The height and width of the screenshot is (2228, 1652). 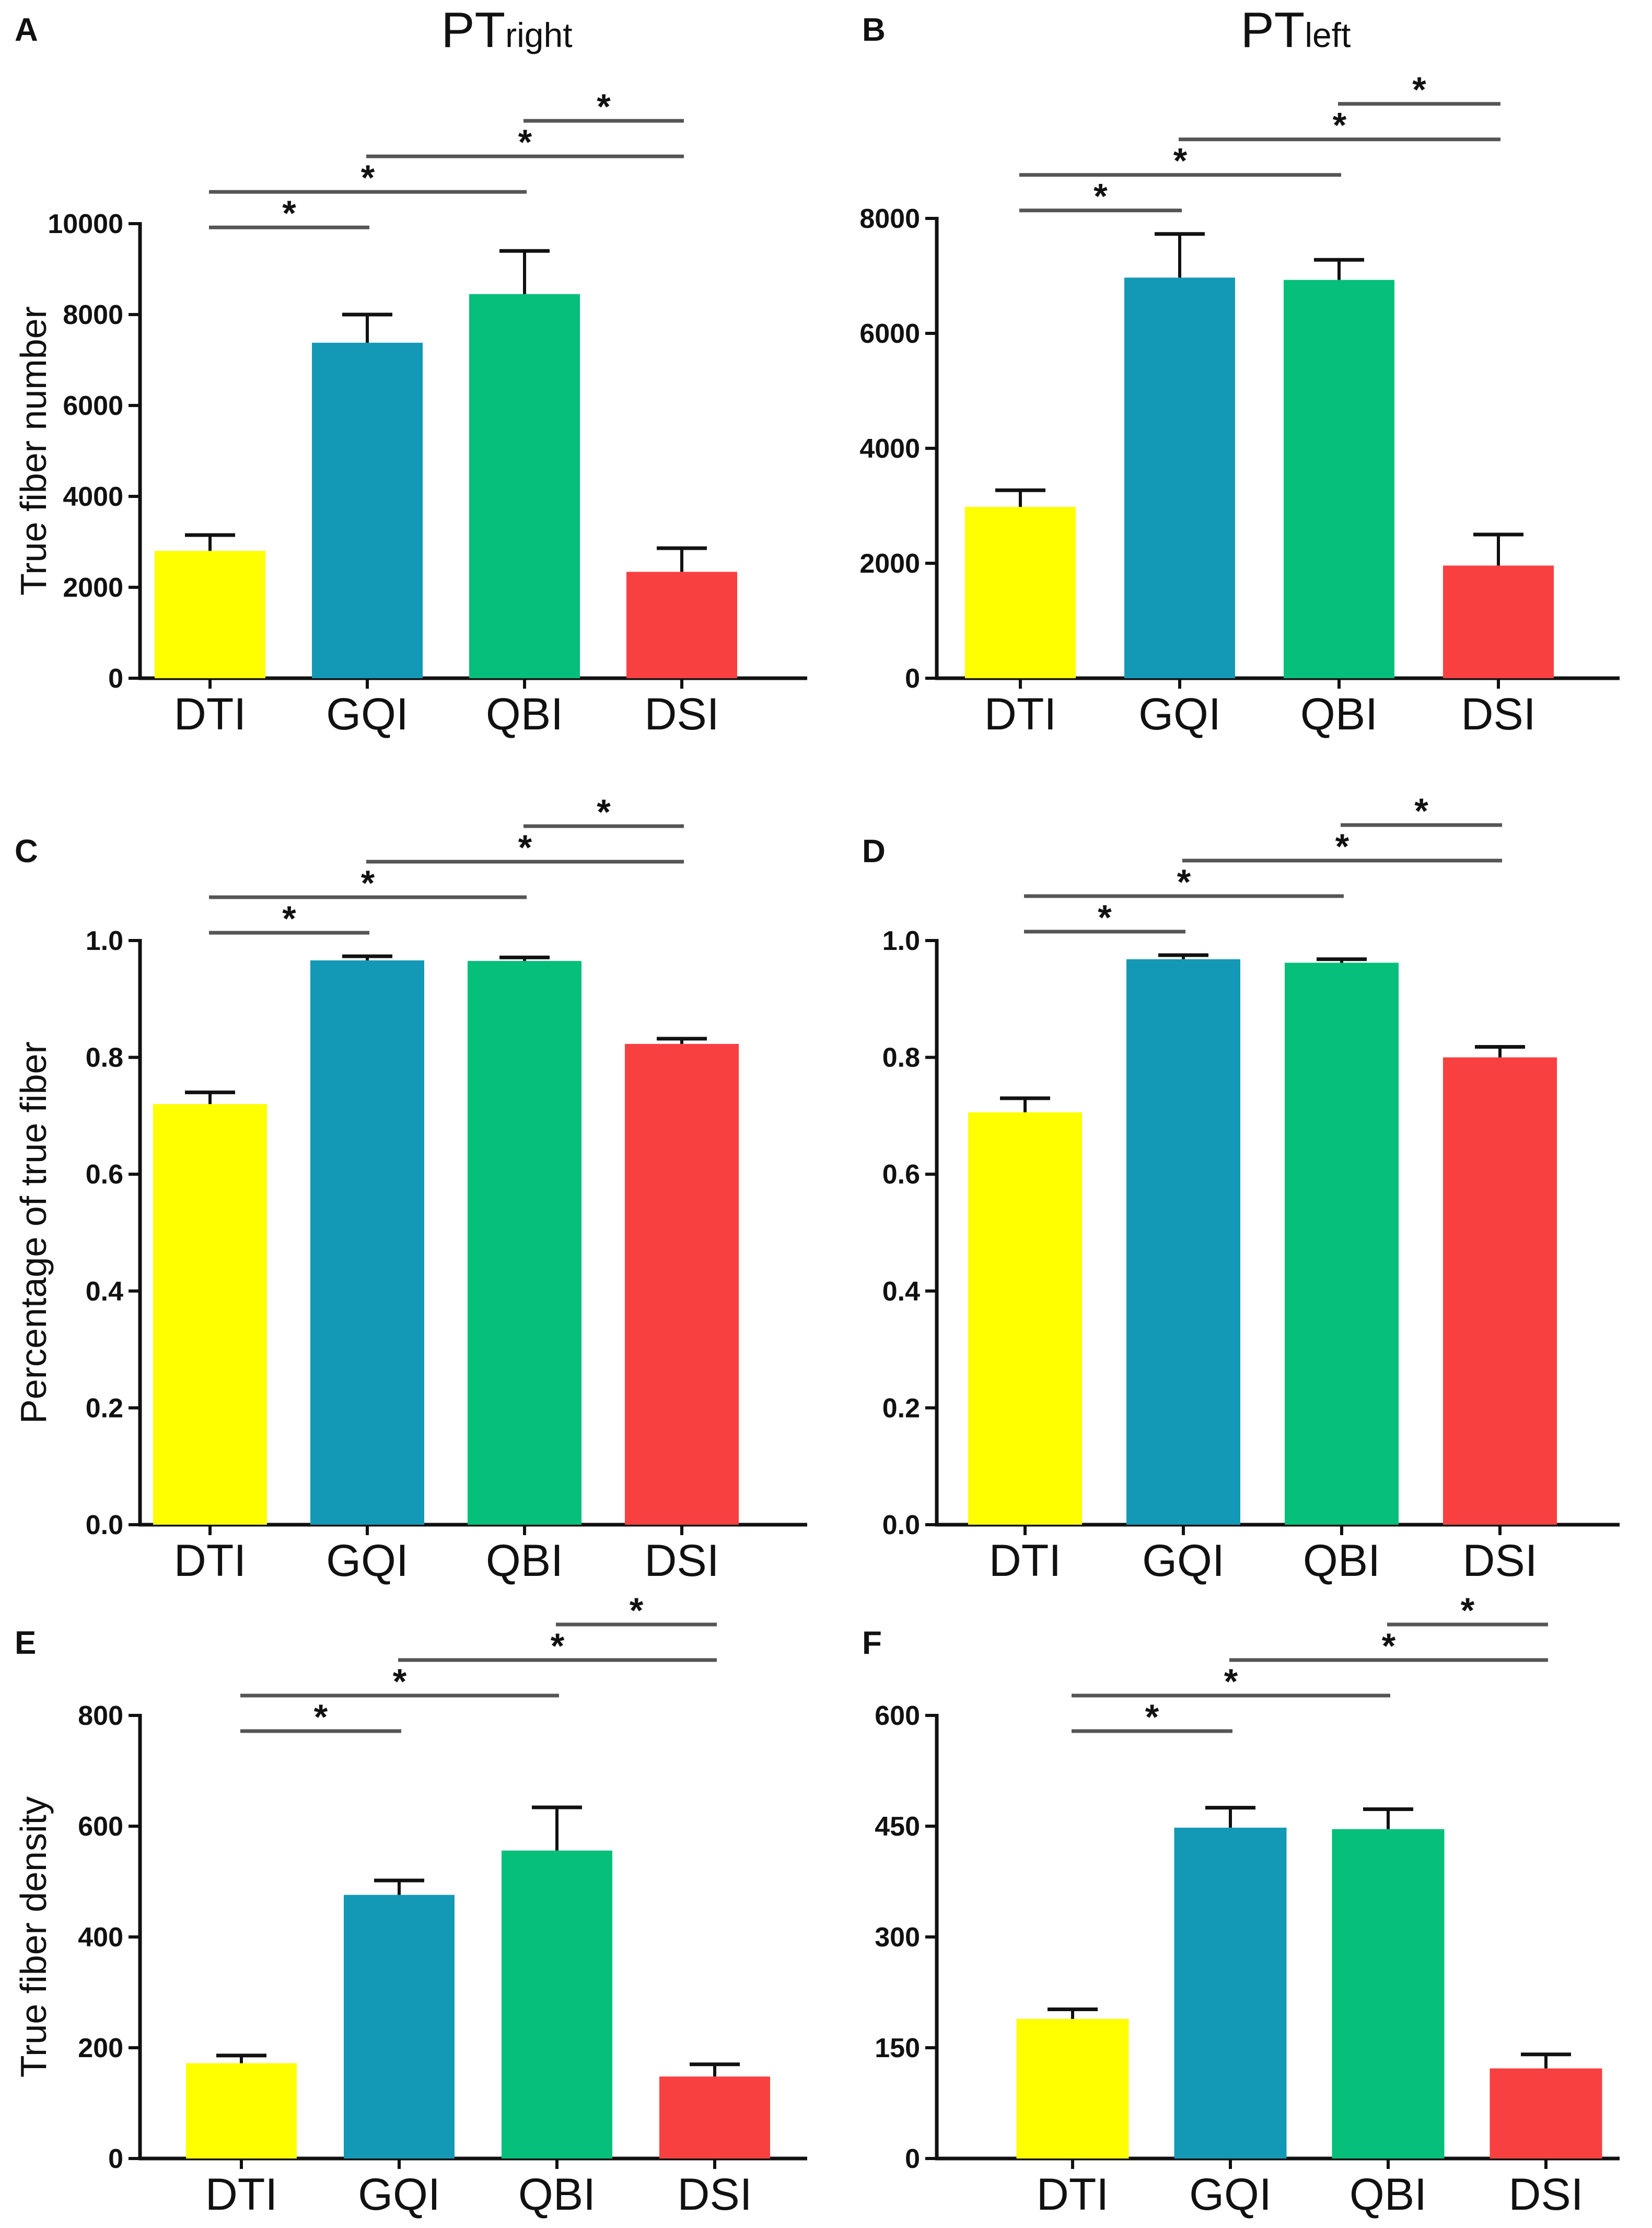 What do you see at coordinates (1180, 161) in the screenshot?
I see `significance-star-b-0-2: *` at bounding box center [1180, 161].